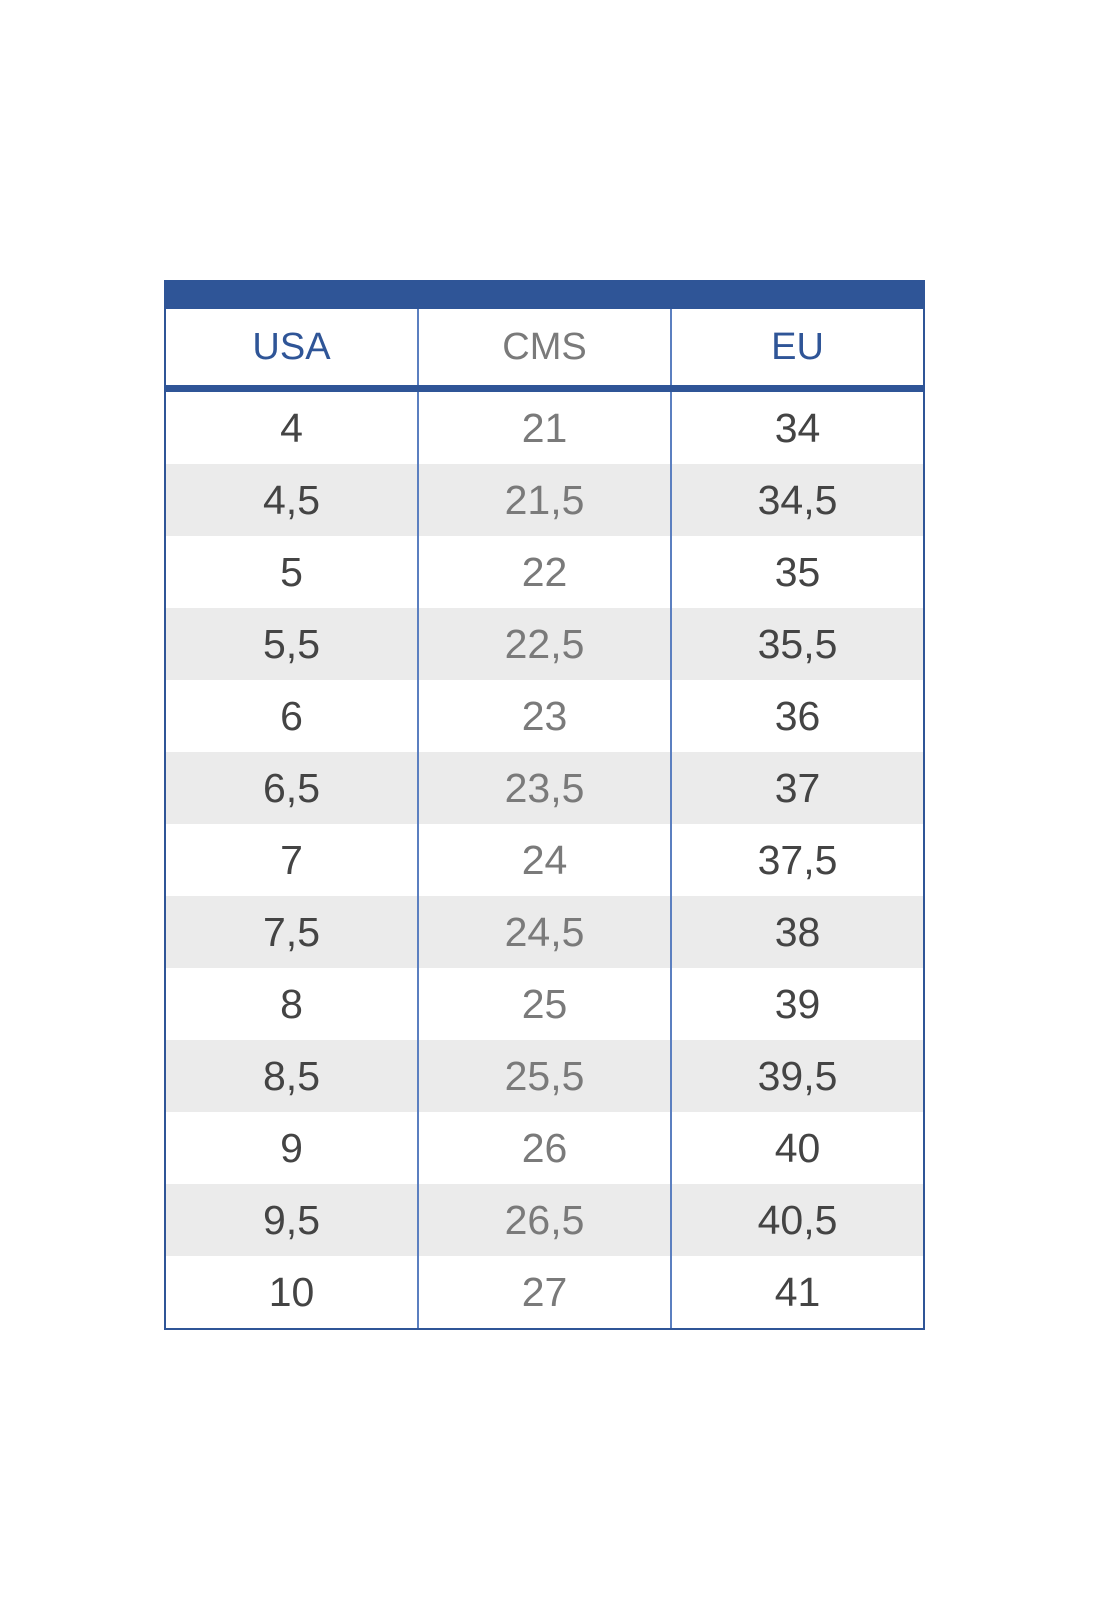 This screenshot has height=1600, width=1104. I want to click on table-row: 7 24 37,5, so click(544, 860).